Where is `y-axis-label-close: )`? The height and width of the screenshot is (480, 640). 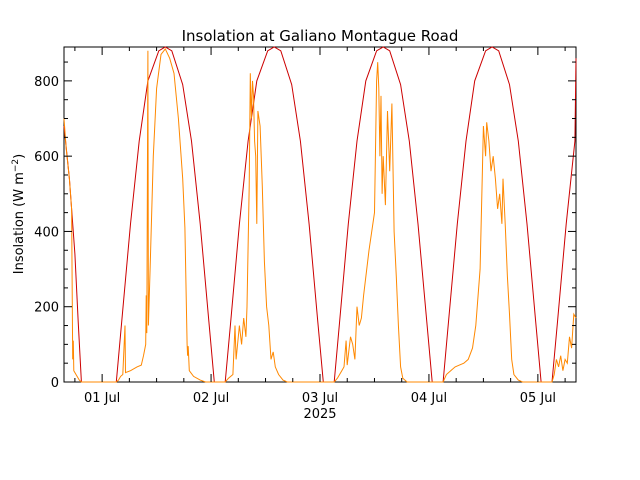
y-axis-label-close: ) is located at coordinates (19, 156).